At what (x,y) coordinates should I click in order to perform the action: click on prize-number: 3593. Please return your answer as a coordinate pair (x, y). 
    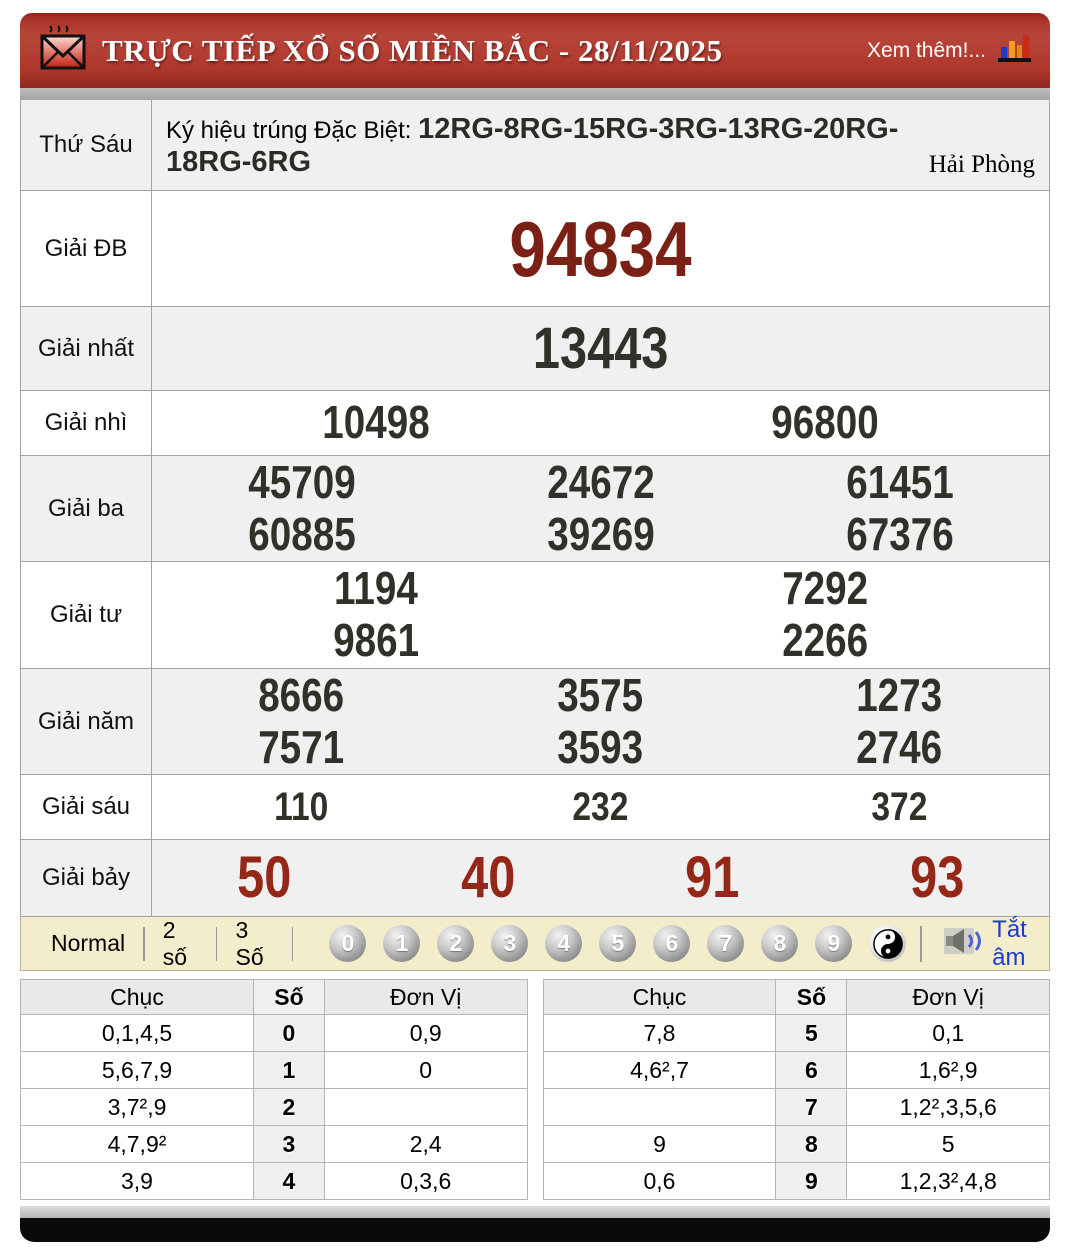
    Looking at the image, I should click on (600, 746).